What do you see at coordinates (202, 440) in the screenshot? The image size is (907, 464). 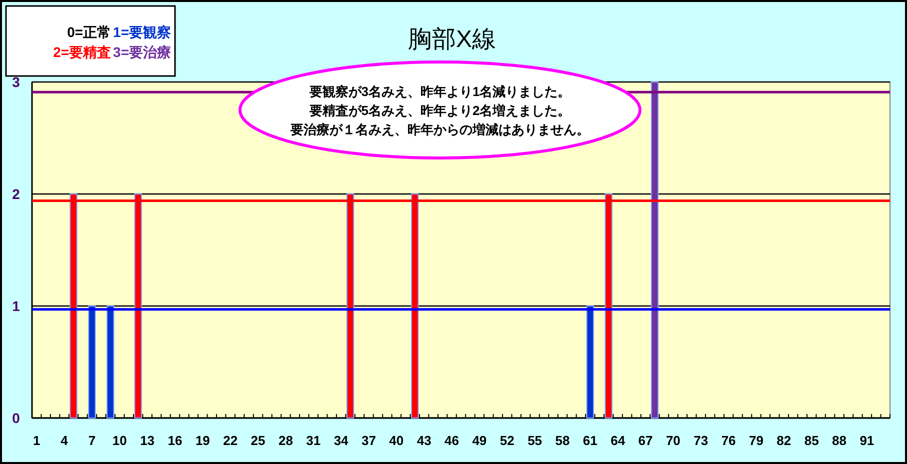 I see `x-tick-label: 19` at bounding box center [202, 440].